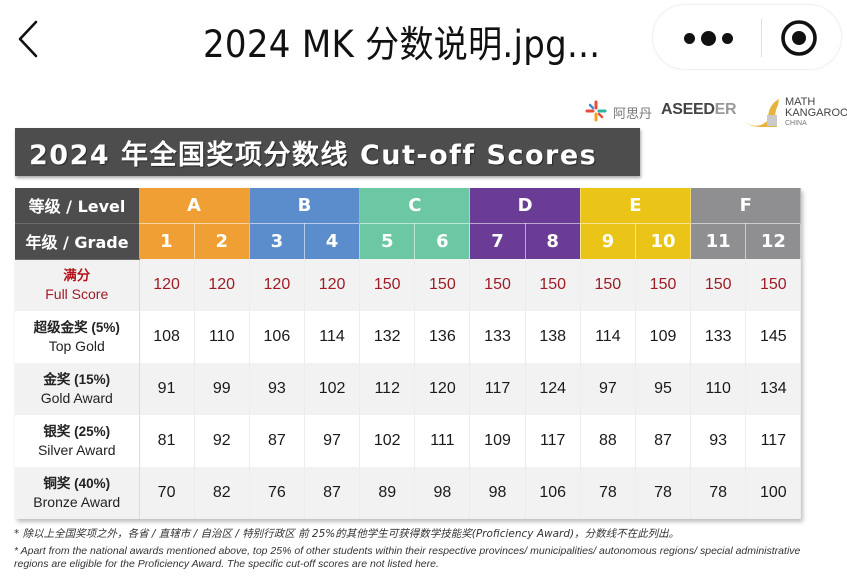  Describe the element at coordinates (663, 337) in the screenshot. I see `score-cell: 109` at that location.